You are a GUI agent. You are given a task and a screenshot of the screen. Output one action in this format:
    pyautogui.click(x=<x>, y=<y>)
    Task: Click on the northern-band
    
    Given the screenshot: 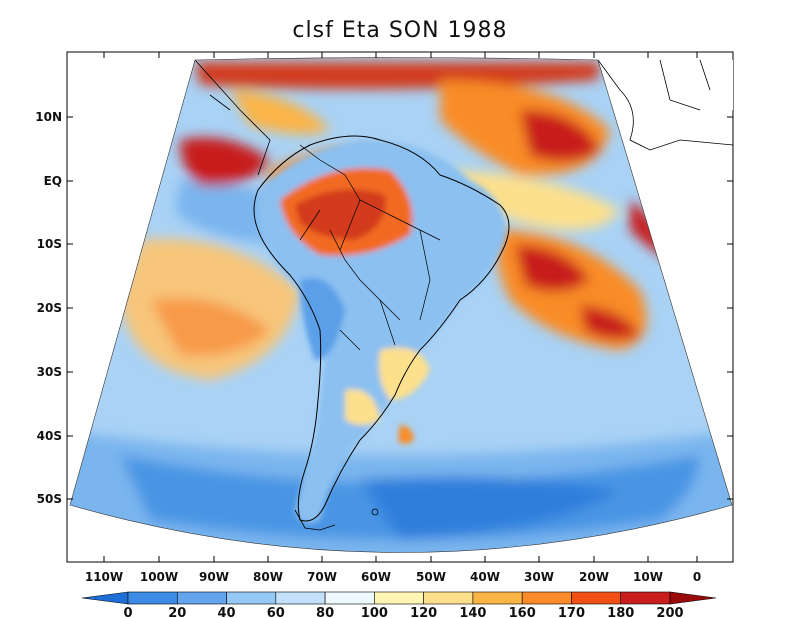 What is the action you would take?
    pyautogui.click(x=397, y=75)
    